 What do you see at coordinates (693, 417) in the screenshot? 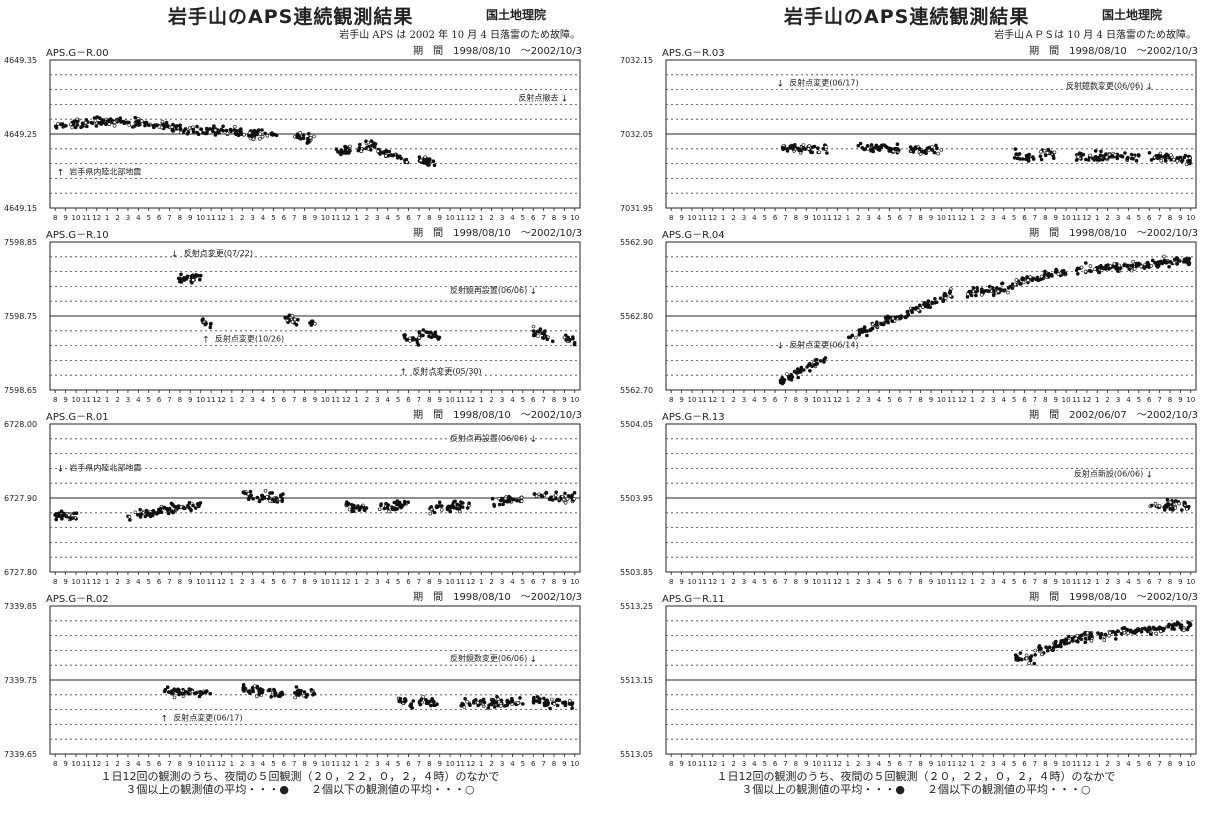
I see `panel-label: APS.G－R.13` at bounding box center [693, 417].